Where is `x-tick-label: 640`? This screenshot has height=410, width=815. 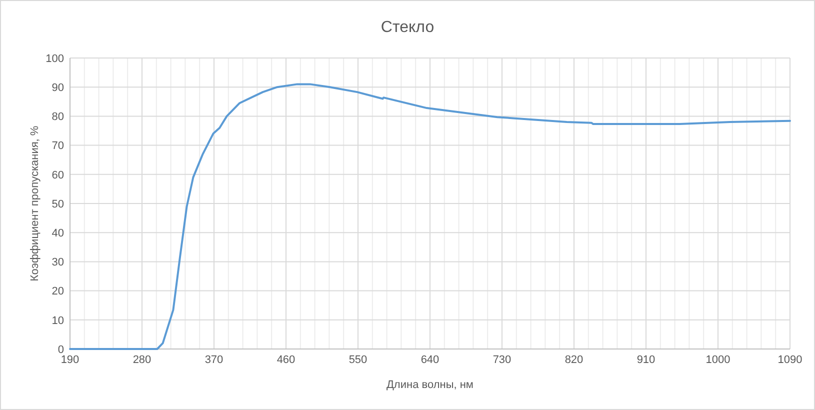 x-tick-label: 640 is located at coordinates (430, 360).